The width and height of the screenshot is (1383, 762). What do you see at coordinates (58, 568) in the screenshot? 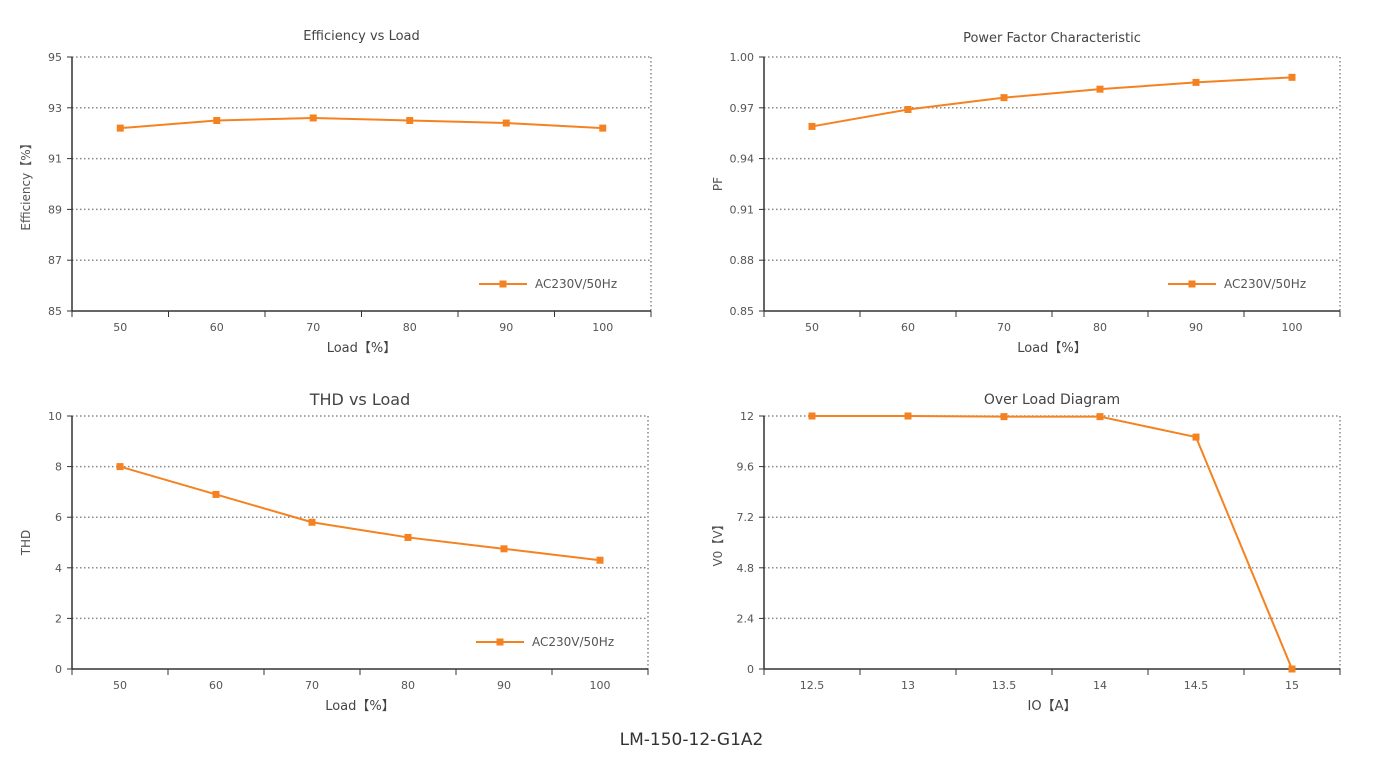
I see `y-tick-label: 4` at bounding box center [58, 568].